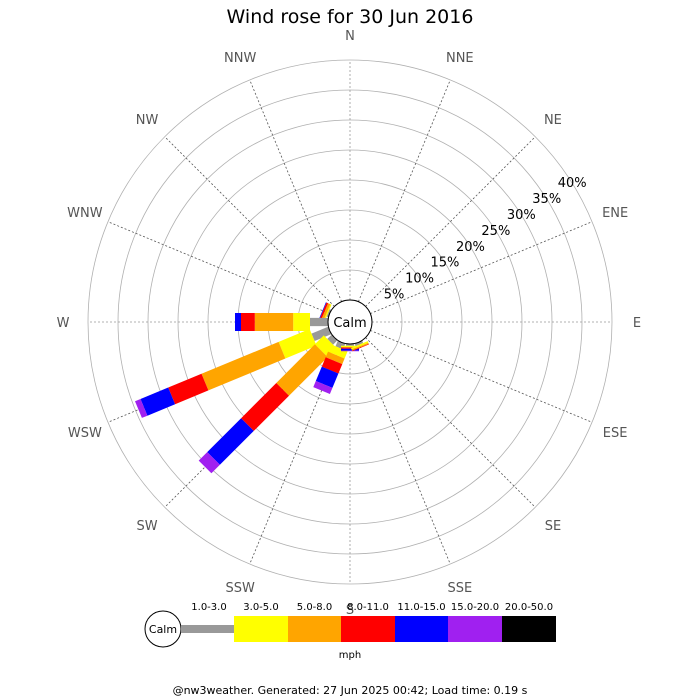 The image size is (700, 700). I want to click on direction-label-w: W, so click(63, 323).